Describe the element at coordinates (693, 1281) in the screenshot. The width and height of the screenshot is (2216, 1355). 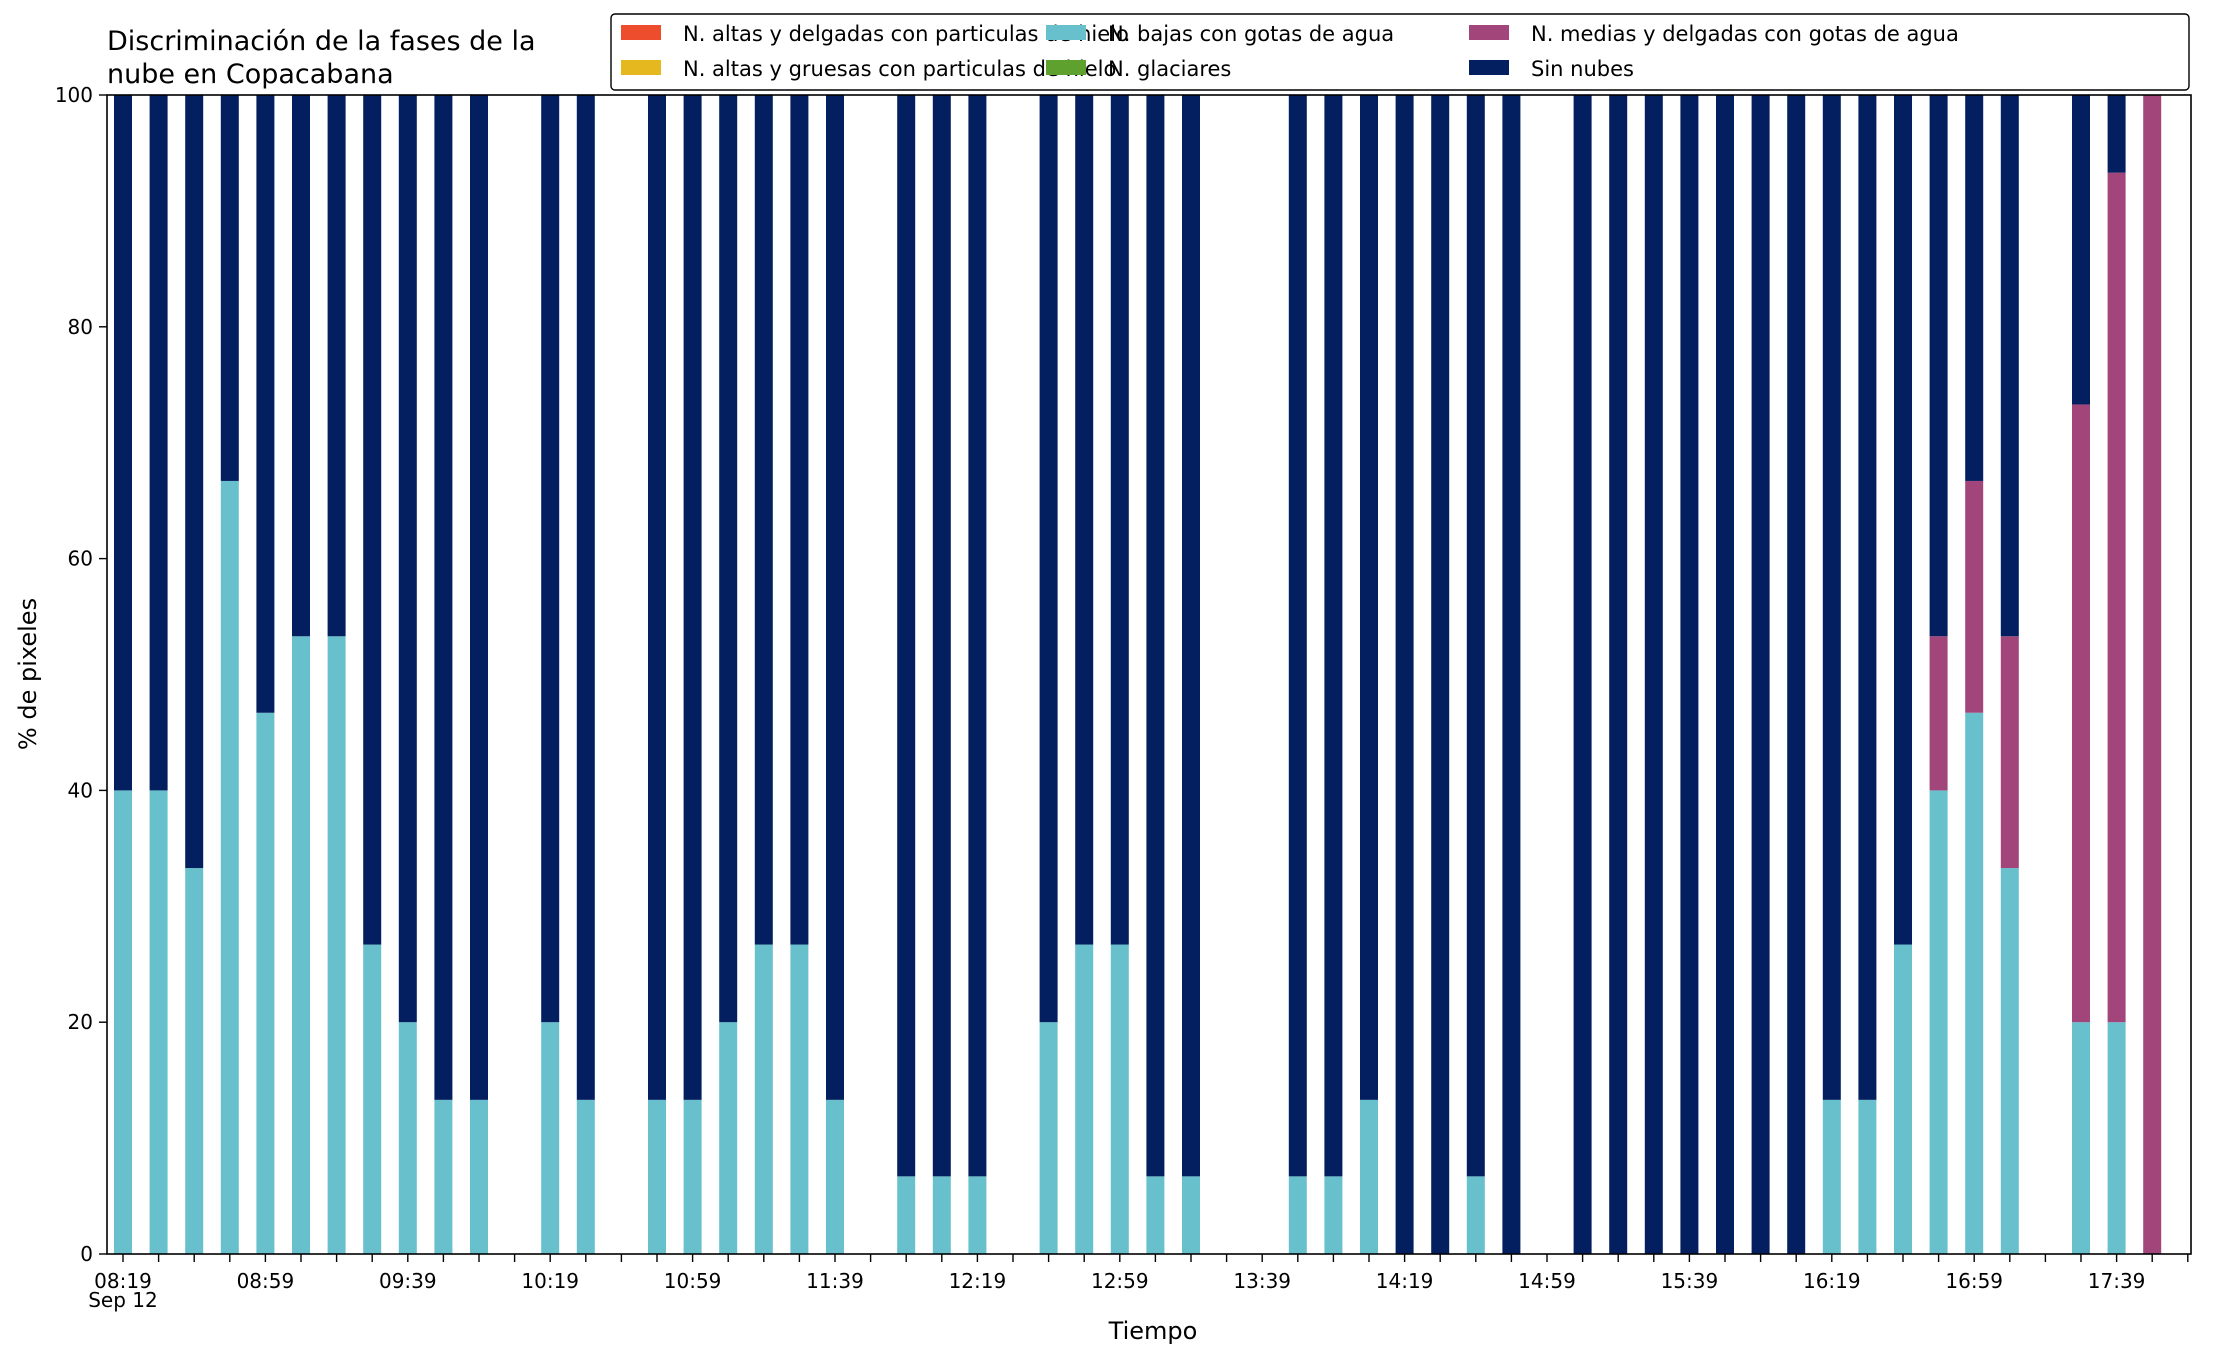
I see `x-tick-label: 10:59` at that location.